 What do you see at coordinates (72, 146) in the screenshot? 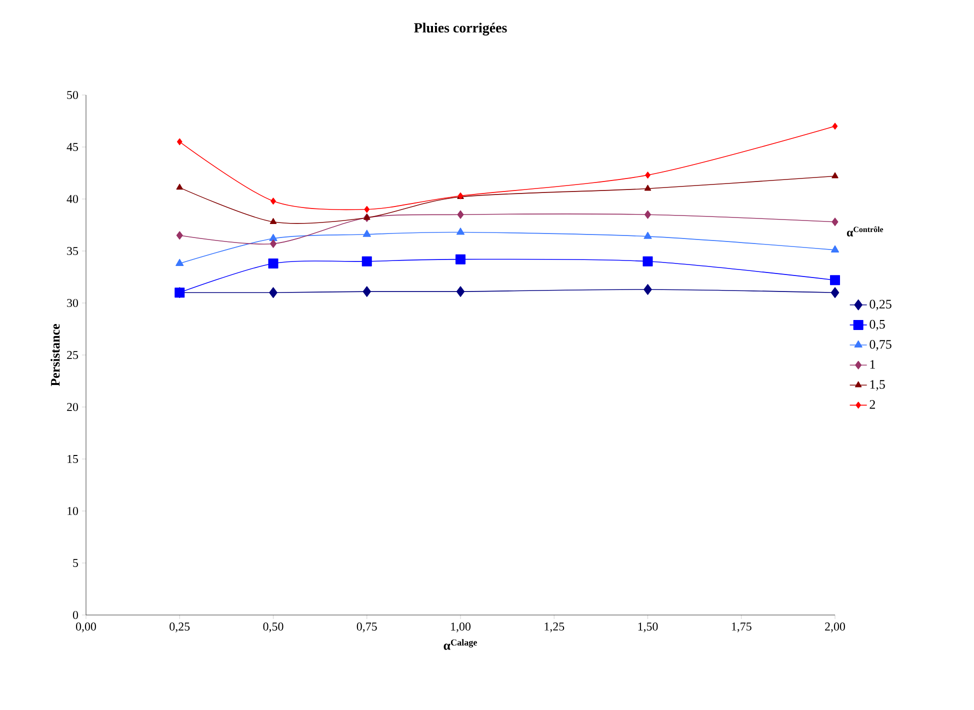
I see `y-tick-label: 45` at bounding box center [72, 146].